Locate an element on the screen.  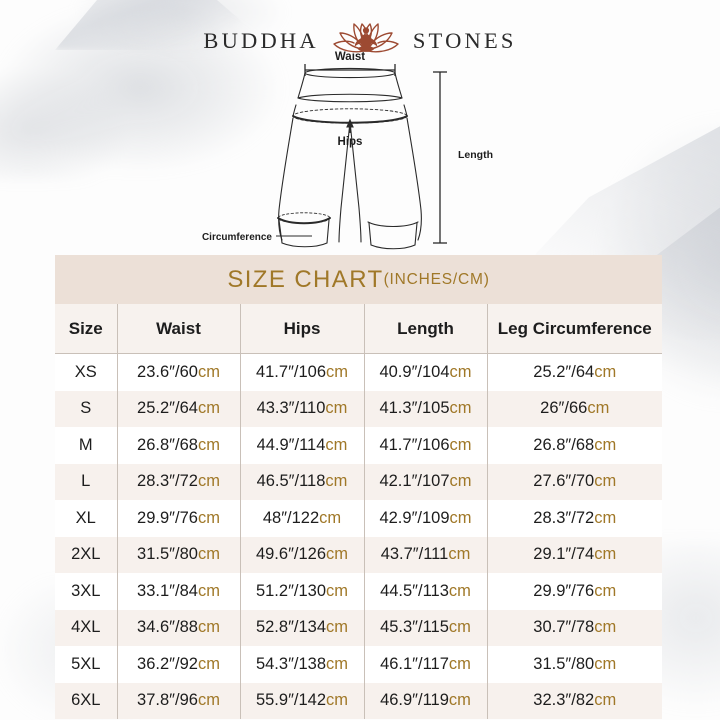
cell-length: 45.3″/115cm is located at coordinates (426, 627).